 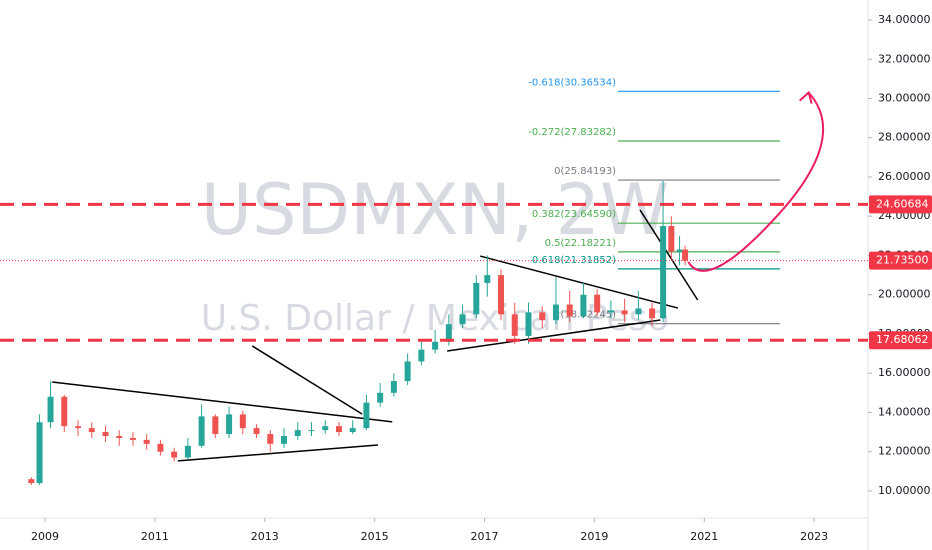 What do you see at coordinates (574, 260) in the screenshot?
I see `fib-label: 0.618(21.31852)` at bounding box center [574, 260].